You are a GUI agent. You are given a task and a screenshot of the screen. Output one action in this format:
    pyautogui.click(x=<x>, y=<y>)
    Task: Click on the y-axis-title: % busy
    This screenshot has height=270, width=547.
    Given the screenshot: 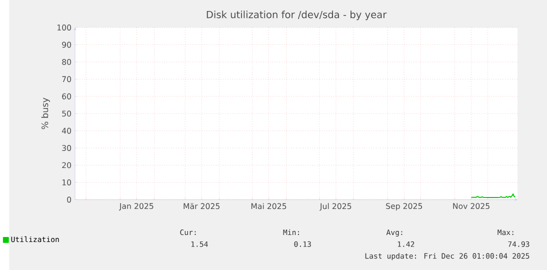 What is the action you would take?
    pyautogui.click(x=45, y=113)
    